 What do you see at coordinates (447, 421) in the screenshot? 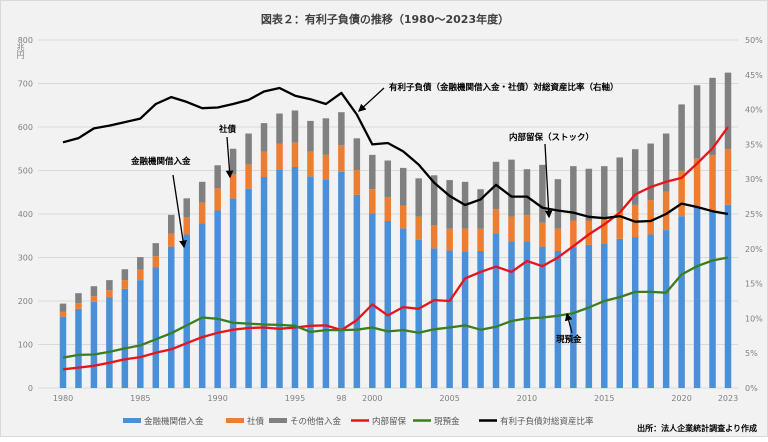
I see `legend-label: 現預金` at bounding box center [447, 421].